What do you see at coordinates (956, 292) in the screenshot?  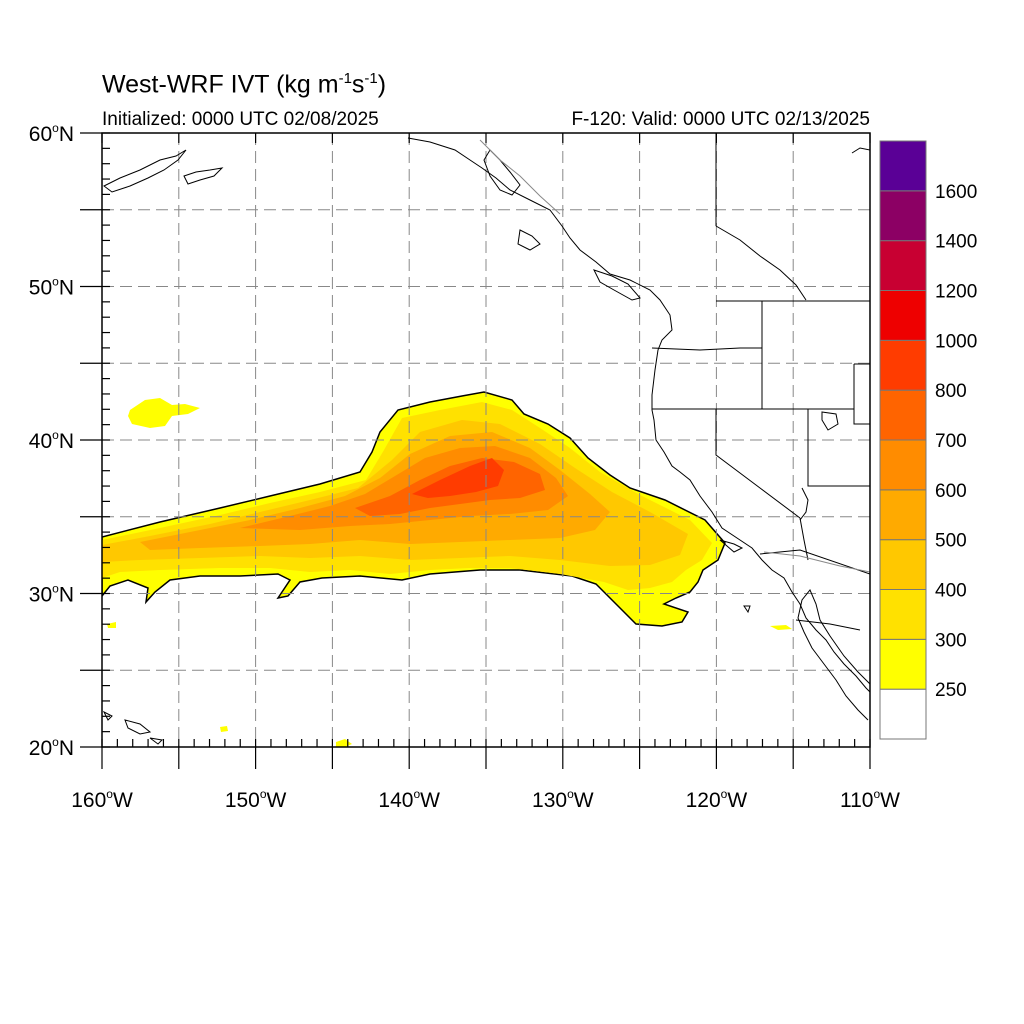 I see `colorbar-label: 1200` at bounding box center [956, 292].